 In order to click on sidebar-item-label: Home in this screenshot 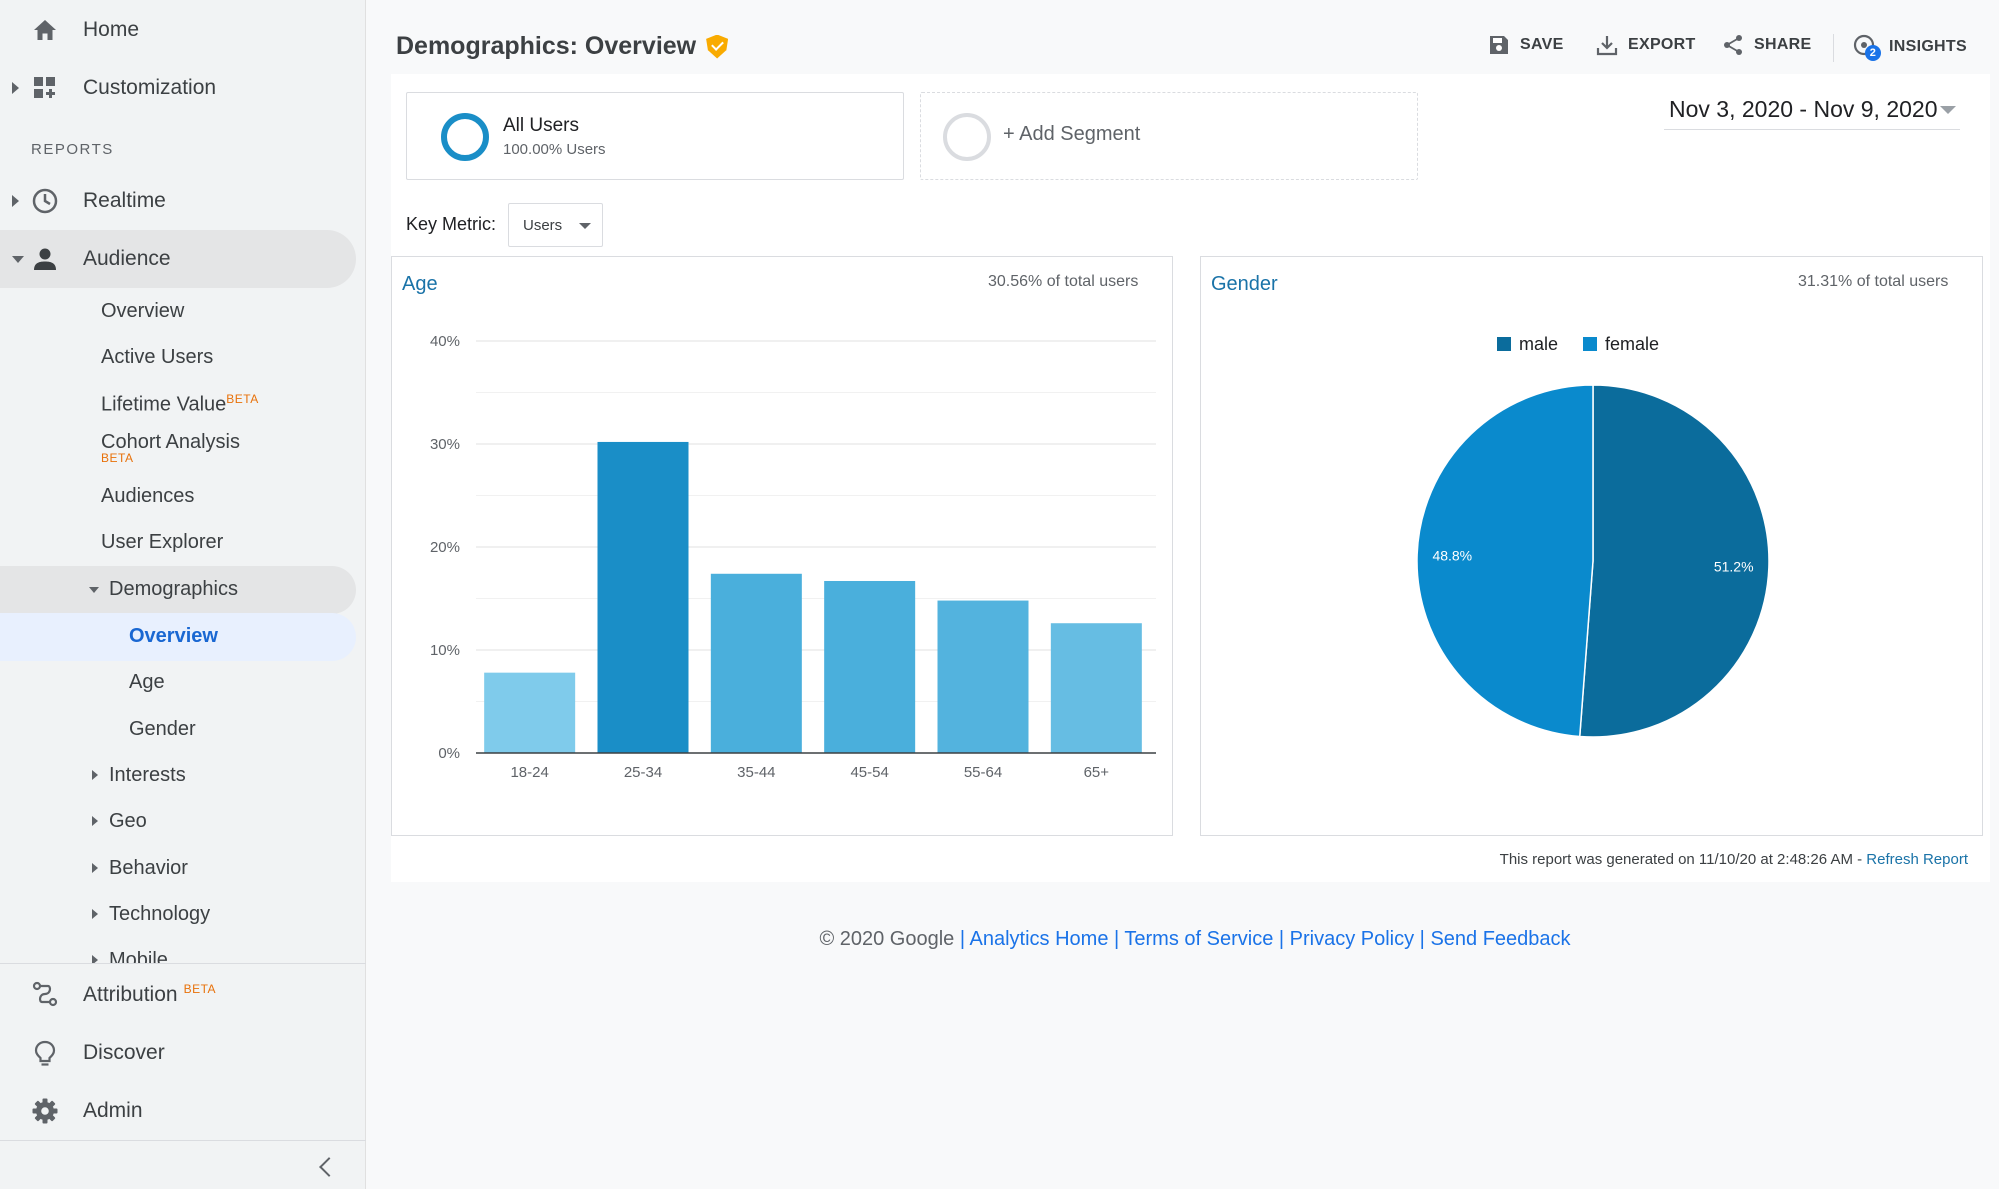, I will do `click(111, 29)`.